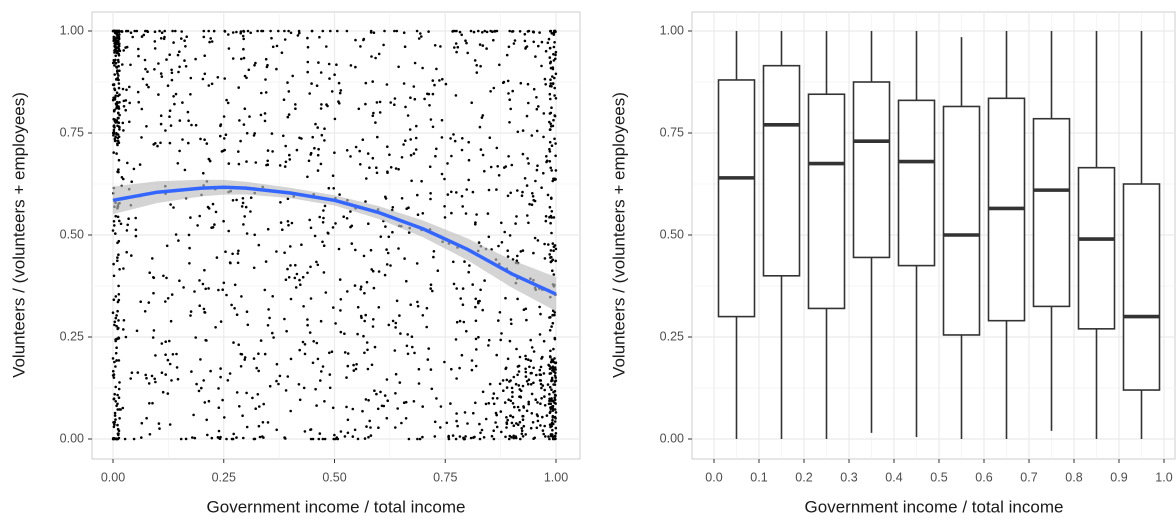 This screenshot has width=1176, height=519. What do you see at coordinates (672, 336) in the screenshot?
I see `y-tick-label: 0.25` at bounding box center [672, 336].